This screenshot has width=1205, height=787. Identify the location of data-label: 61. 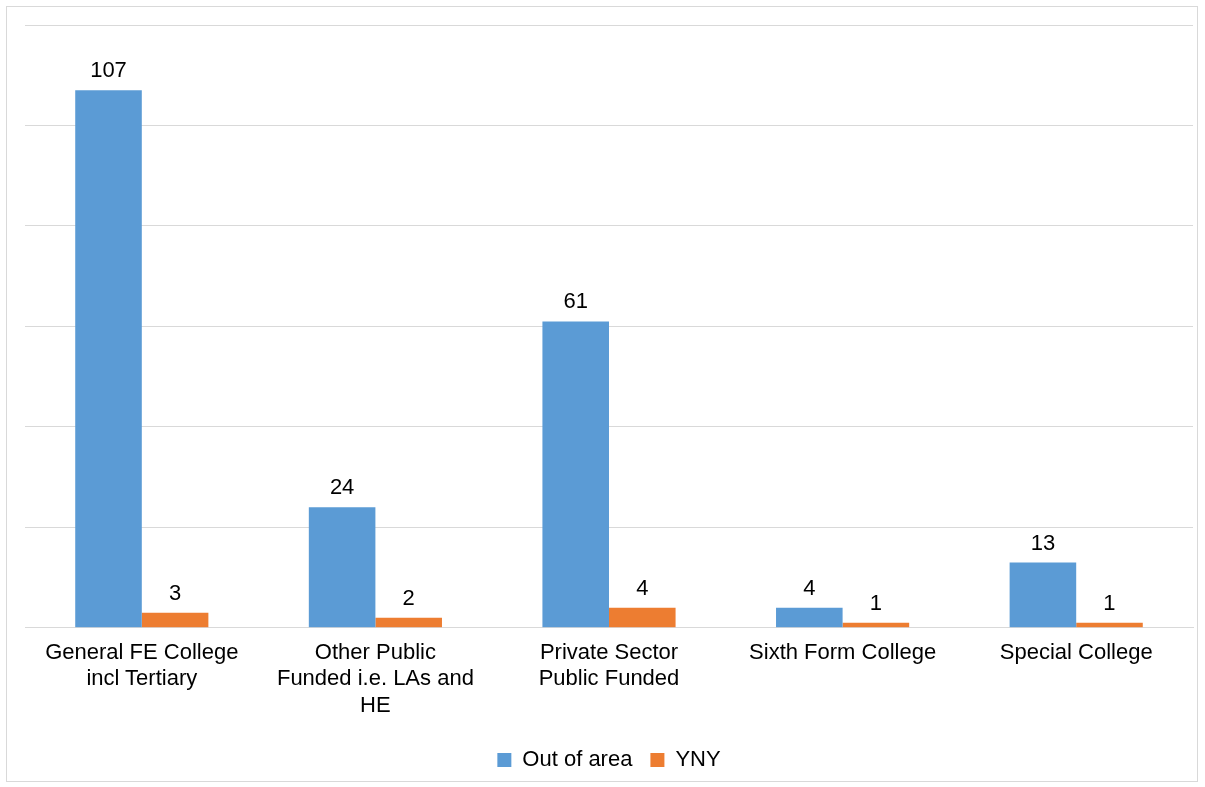
(575, 301).